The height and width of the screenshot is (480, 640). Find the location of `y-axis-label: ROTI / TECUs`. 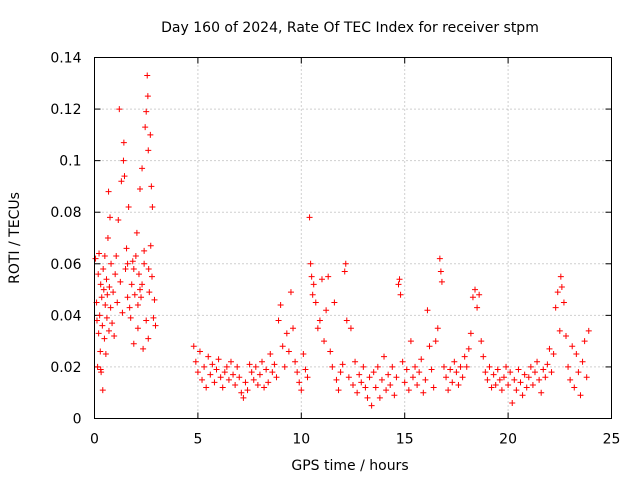

y-axis-label: ROTI / TECUs is located at coordinates (15, 238).